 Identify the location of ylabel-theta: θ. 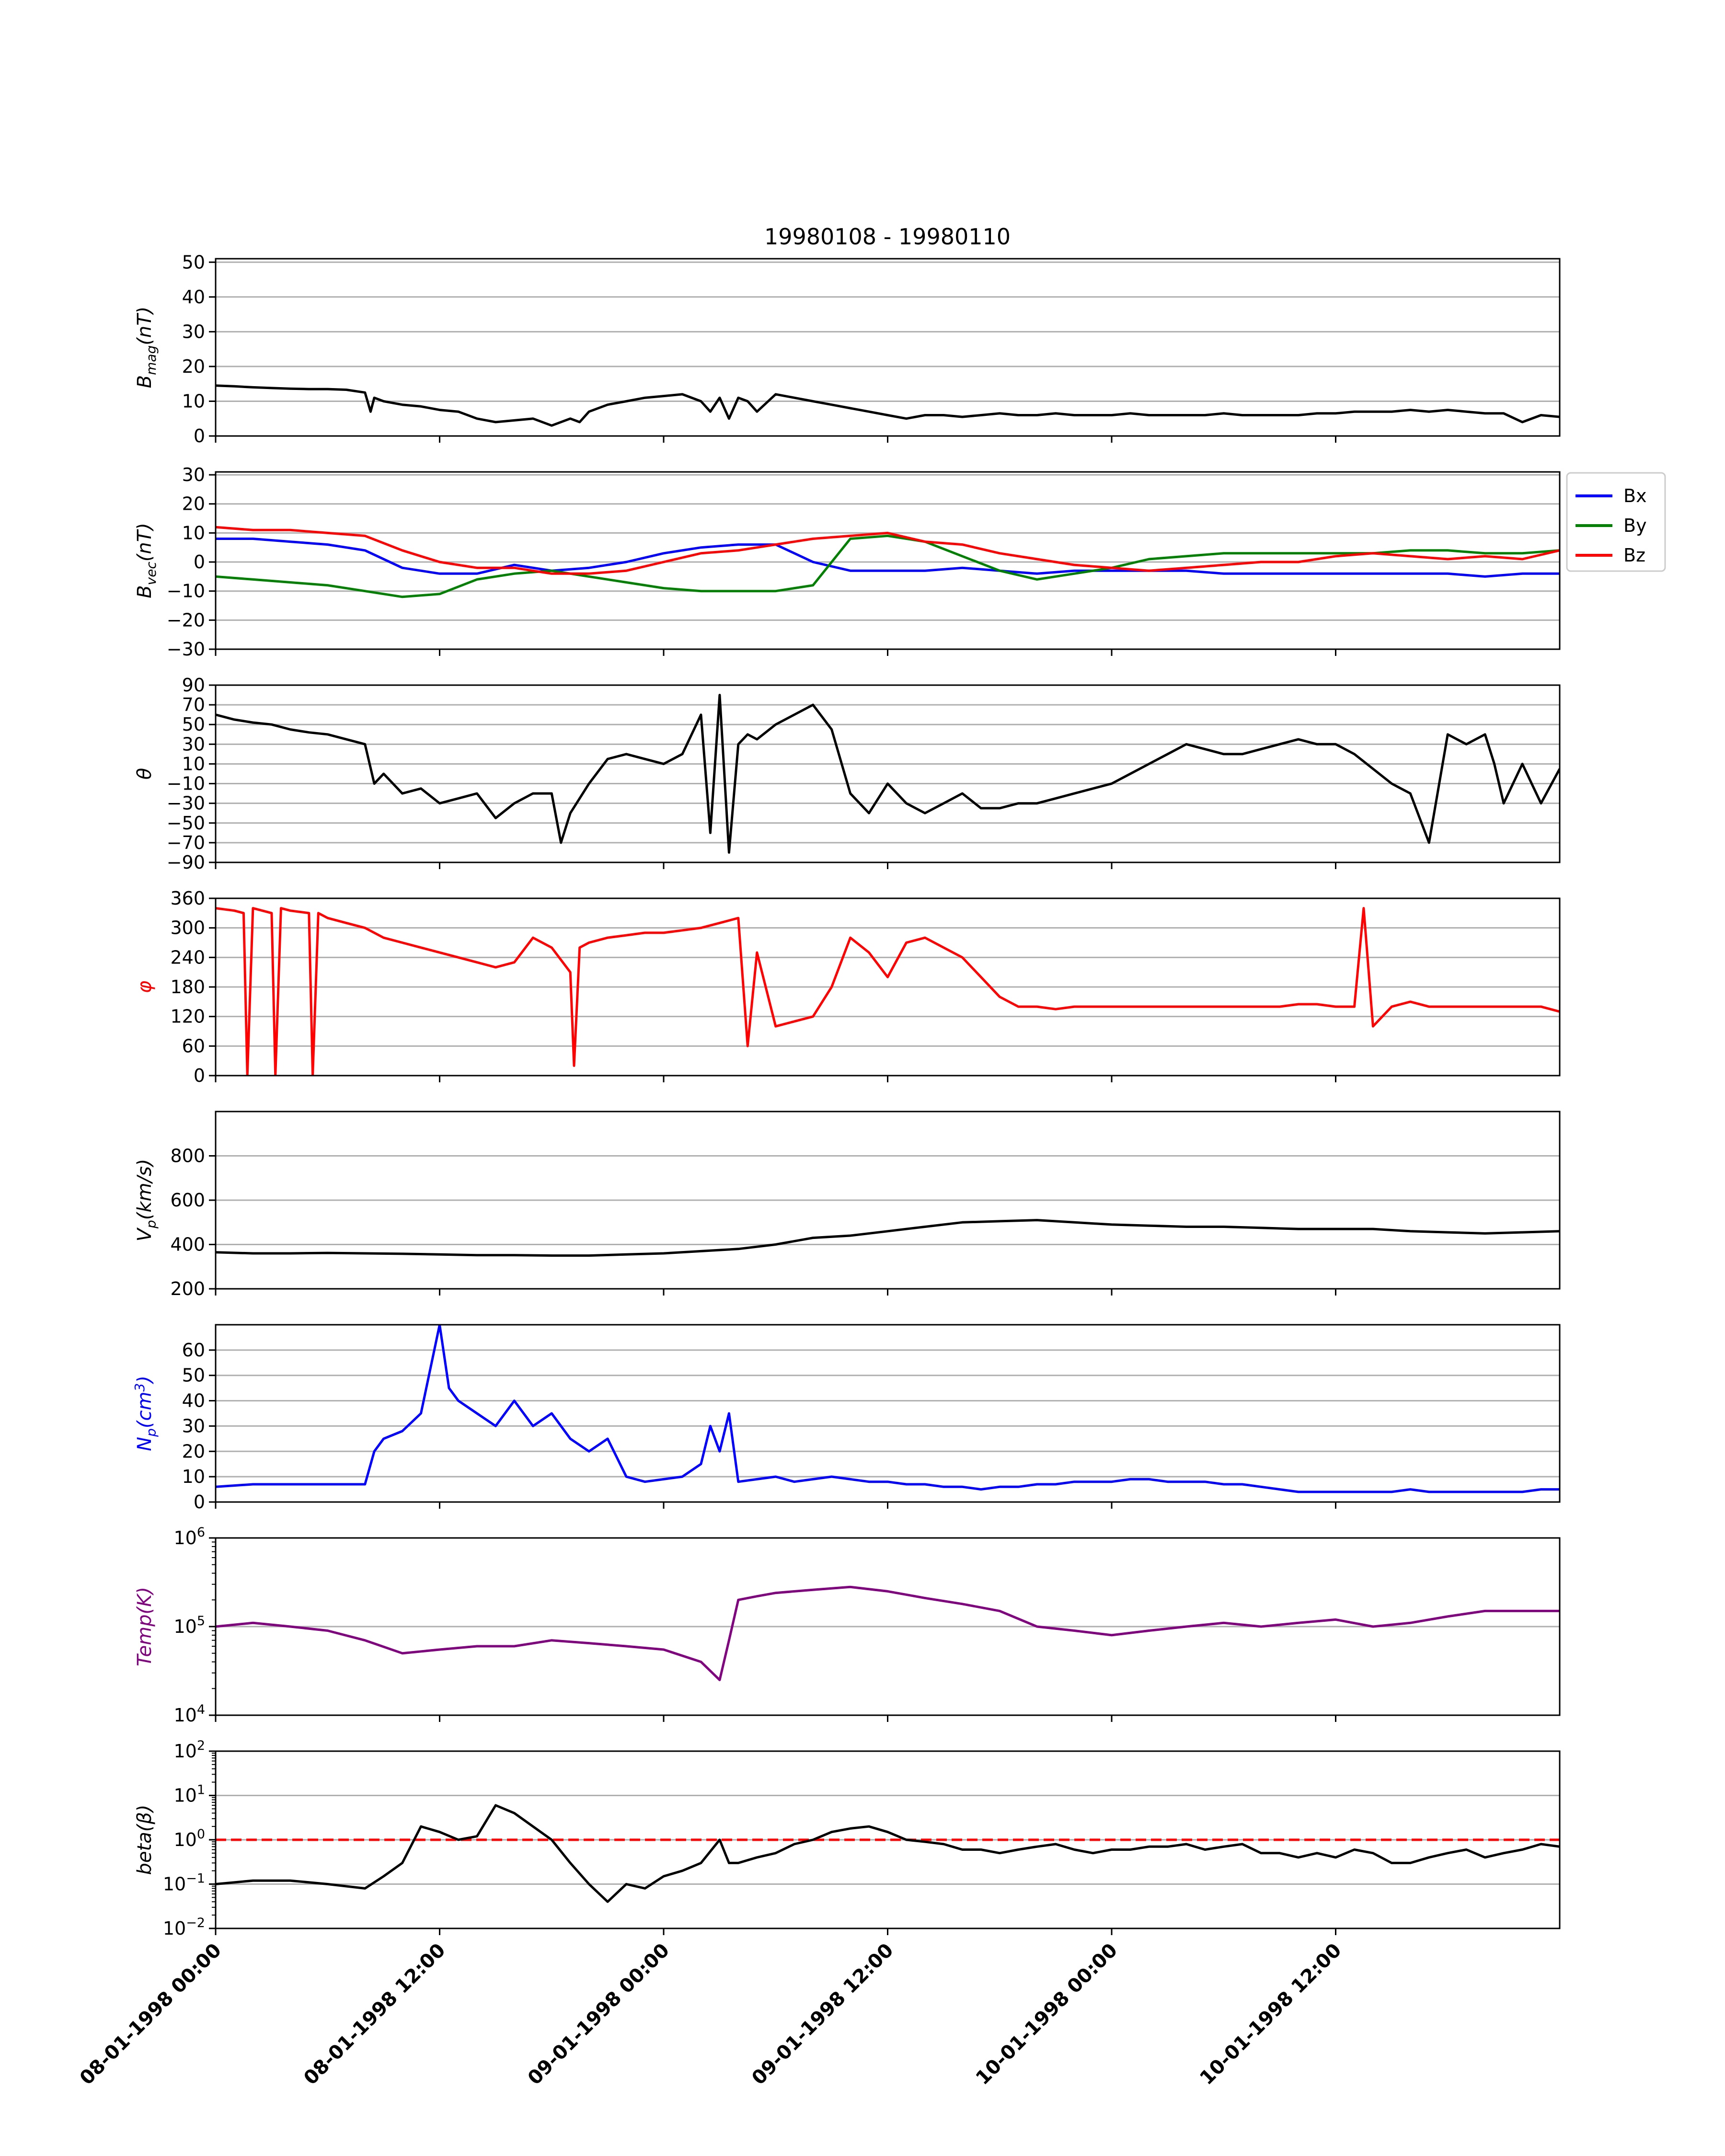
(145, 774).